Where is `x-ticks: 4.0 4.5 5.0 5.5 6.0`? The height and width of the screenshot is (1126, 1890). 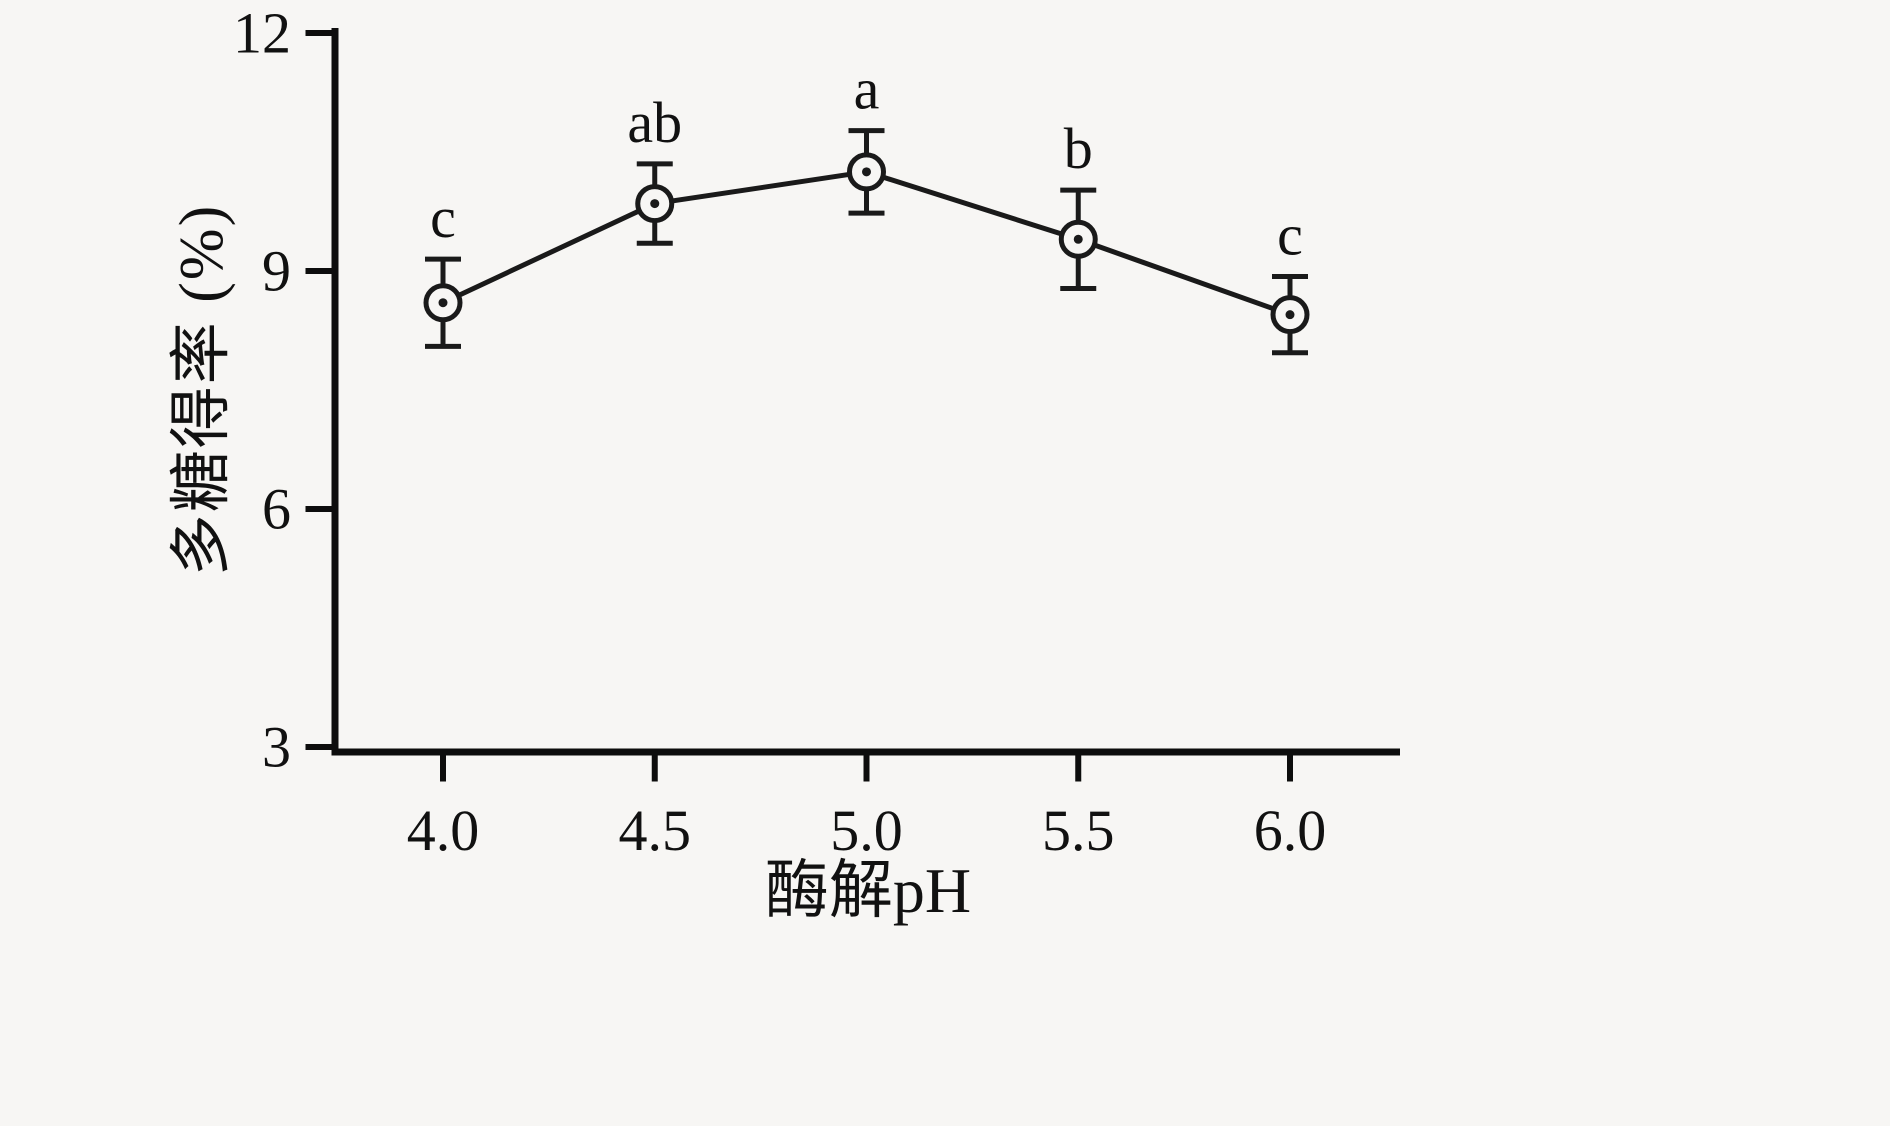 x-ticks: 4.0 4.5 5.0 5.5 6.0 is located at coordinates (867, 809).